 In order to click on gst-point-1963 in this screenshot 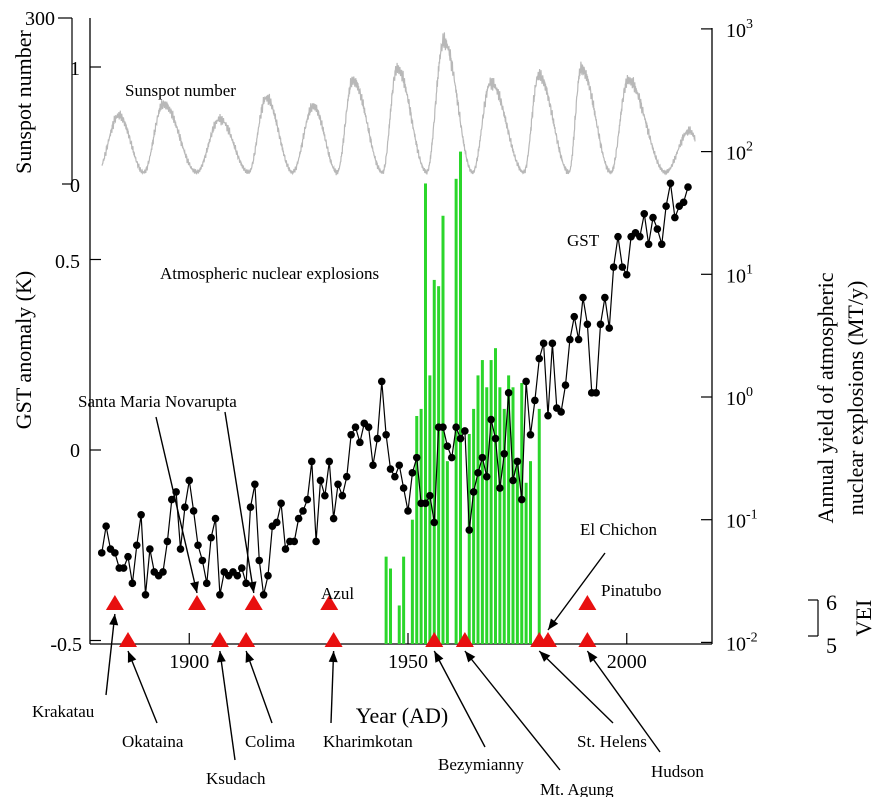, I will do `click(465, 431)`.